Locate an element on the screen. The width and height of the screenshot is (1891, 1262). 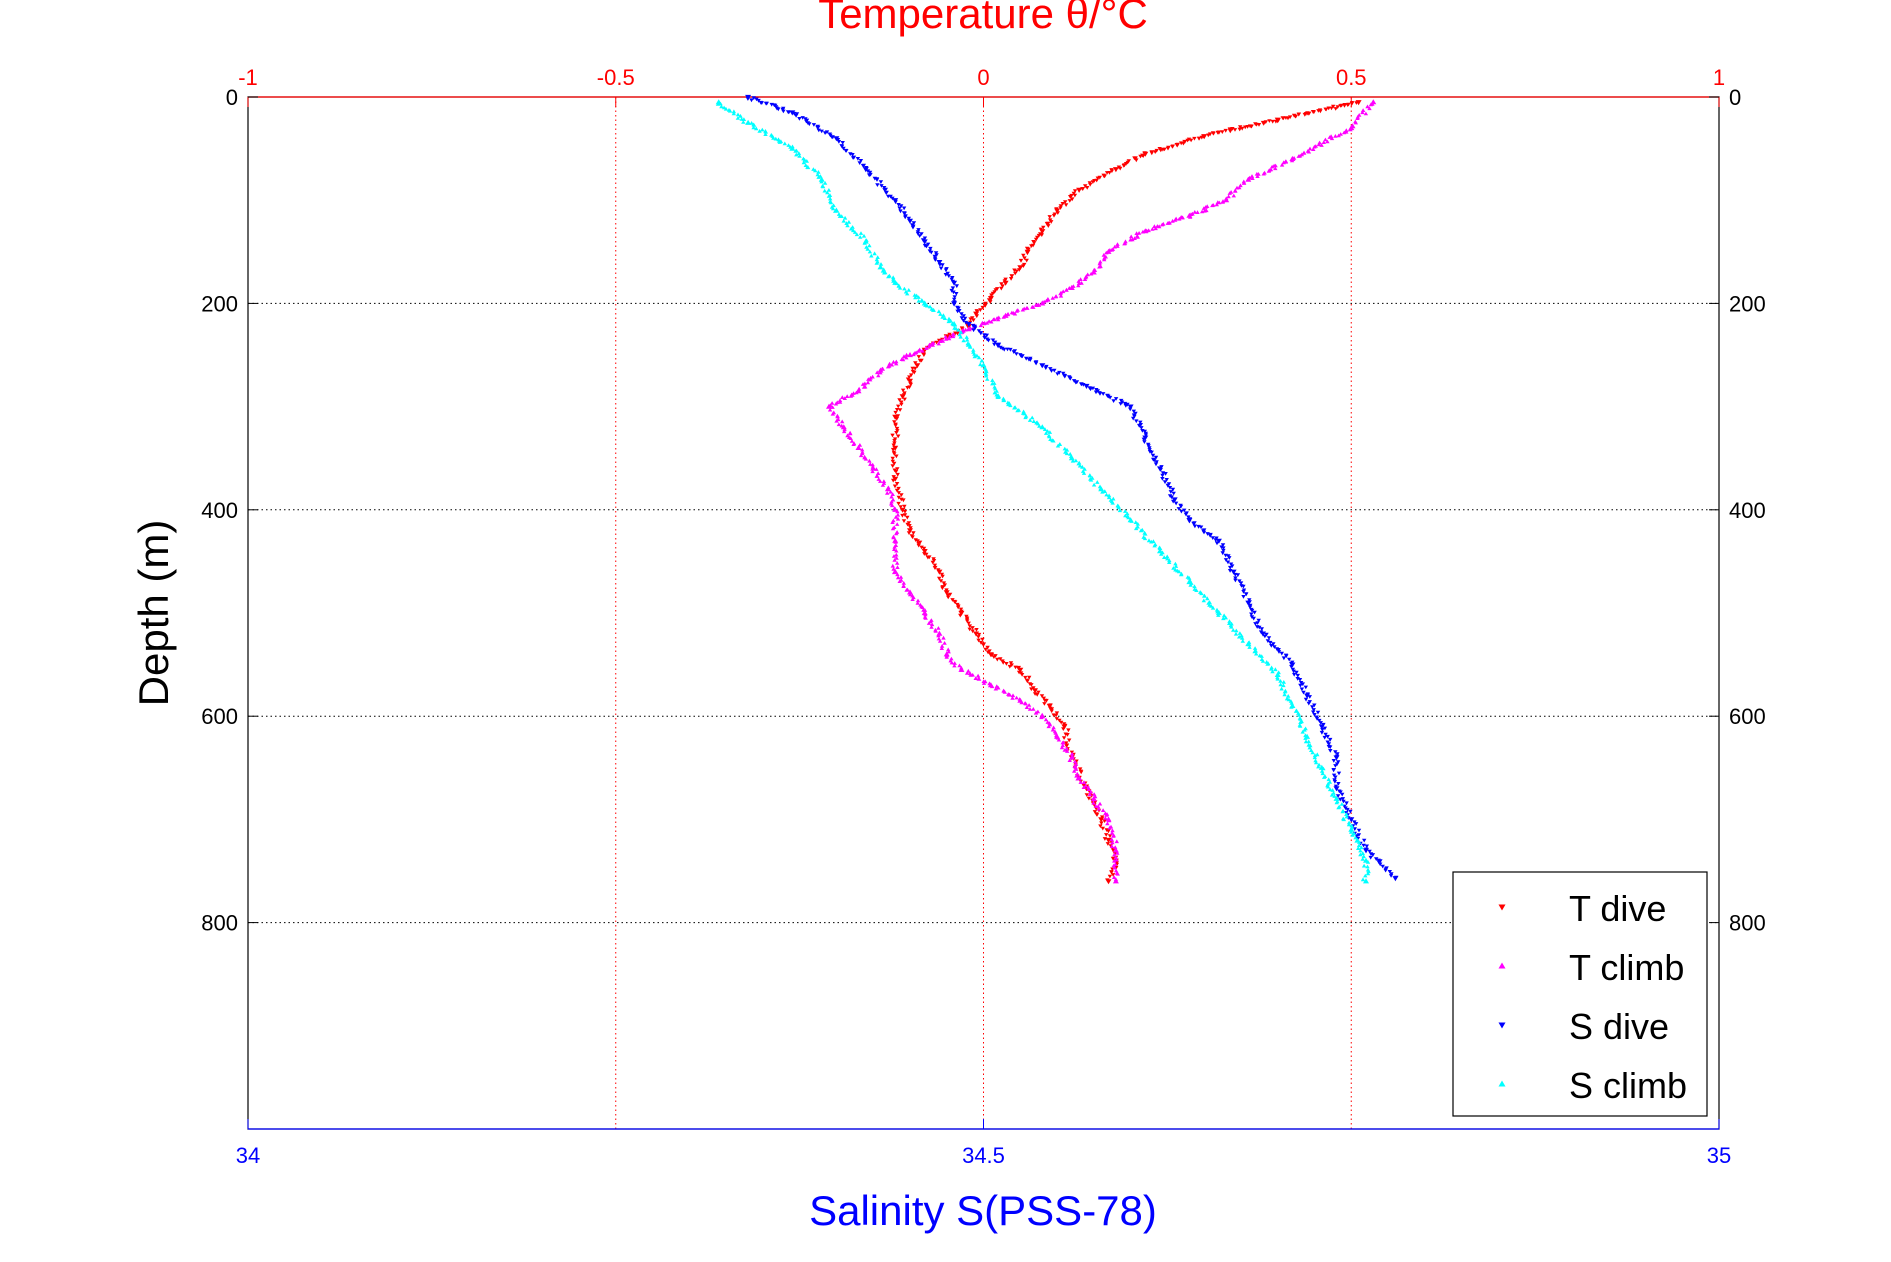
top-axis-title: Temperature θ/°C is located at coordinates (983, 18).